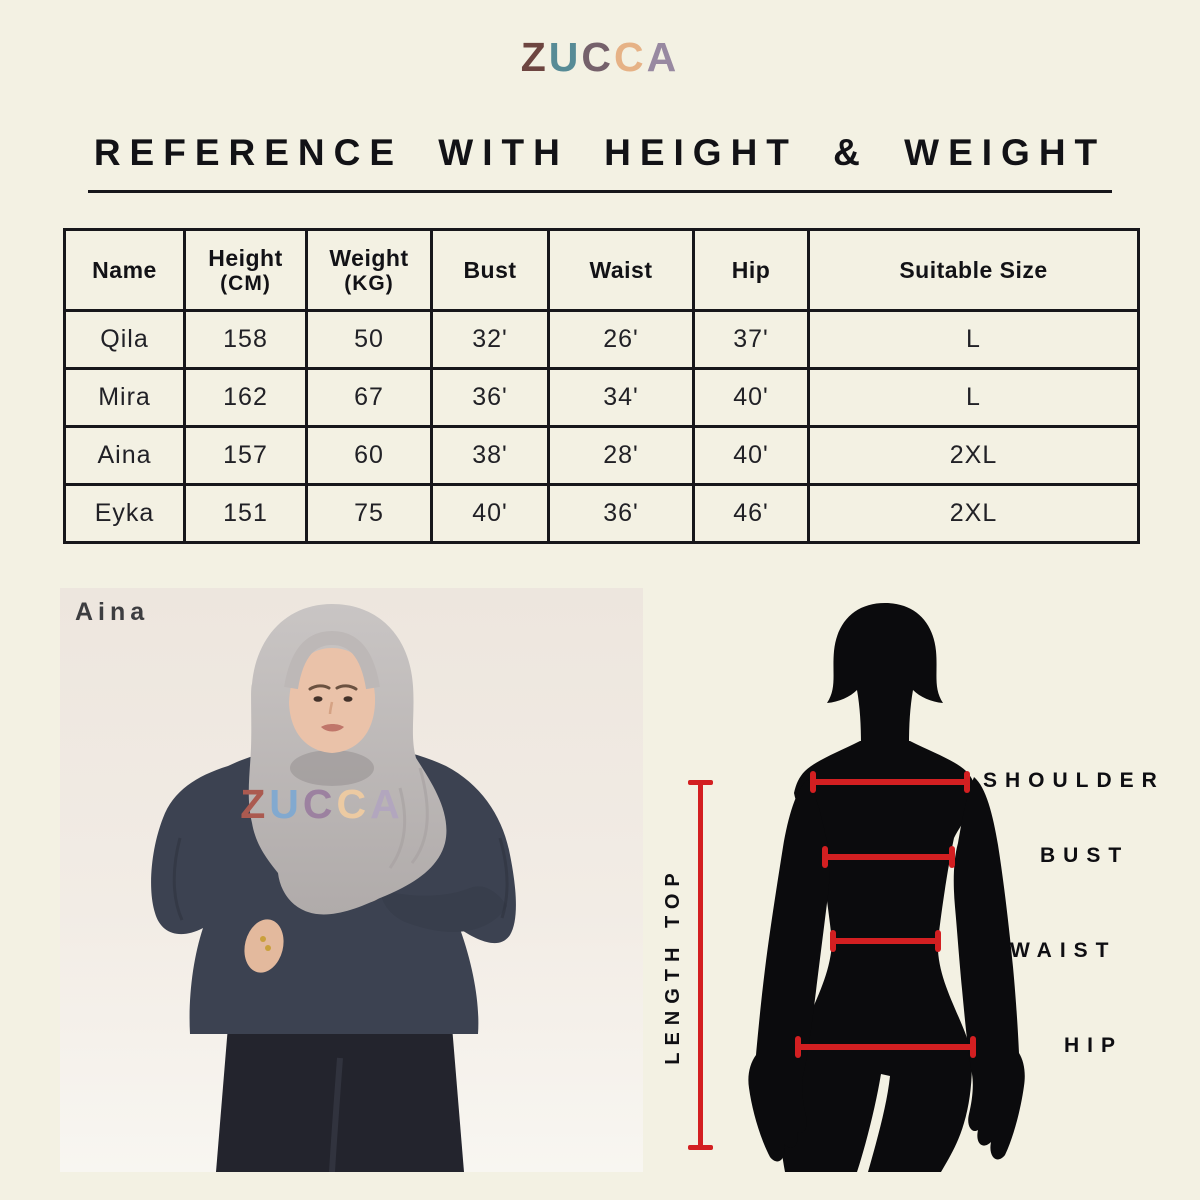 This screenshot has height=1200, width=1200. What do you see at coordinates (369, 257) in the screenshot?
I see `col-header-label: Weight` at bounding box center [369, 257].